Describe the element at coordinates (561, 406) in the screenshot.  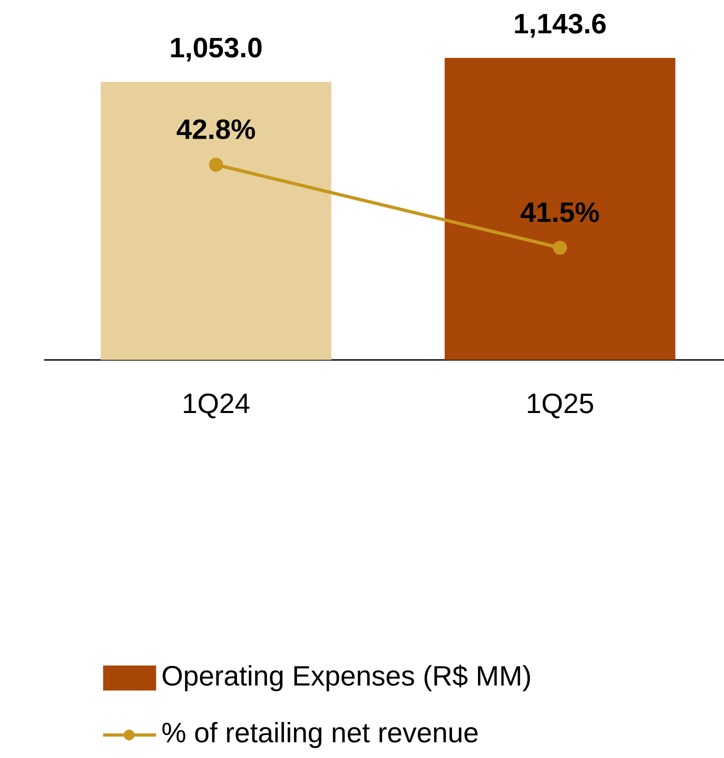
I see `x-tick-label: 1Q25` at that location.